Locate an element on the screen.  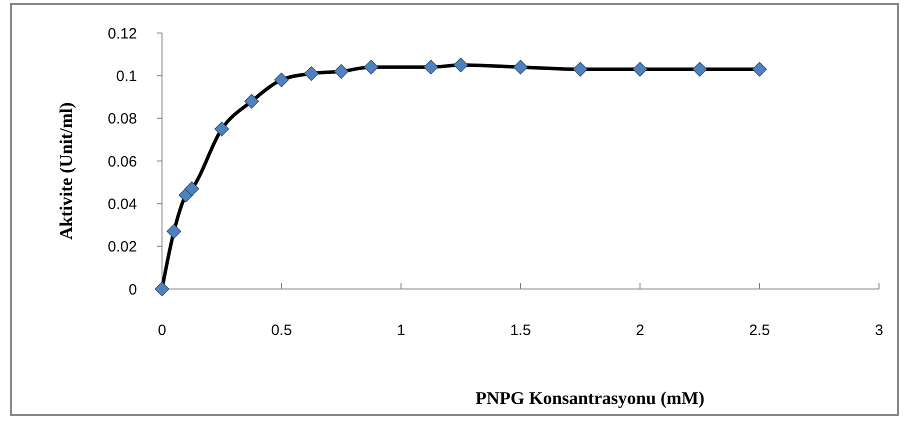
x-tick-label: 0 is located at coordinates (162, 330).